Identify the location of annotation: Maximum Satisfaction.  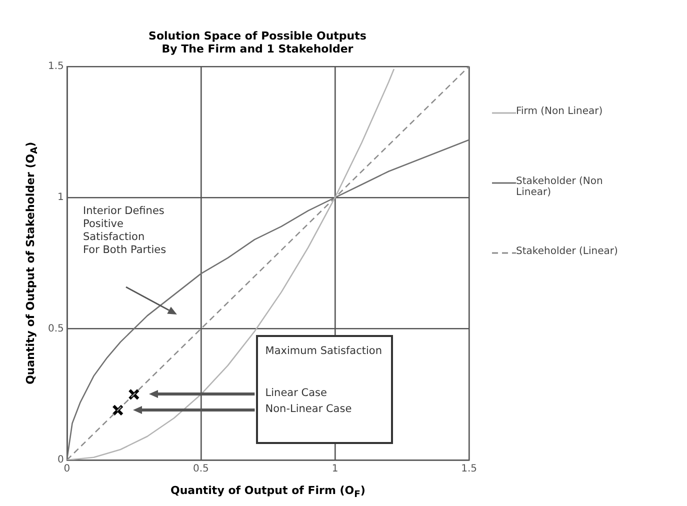
(323, 351).